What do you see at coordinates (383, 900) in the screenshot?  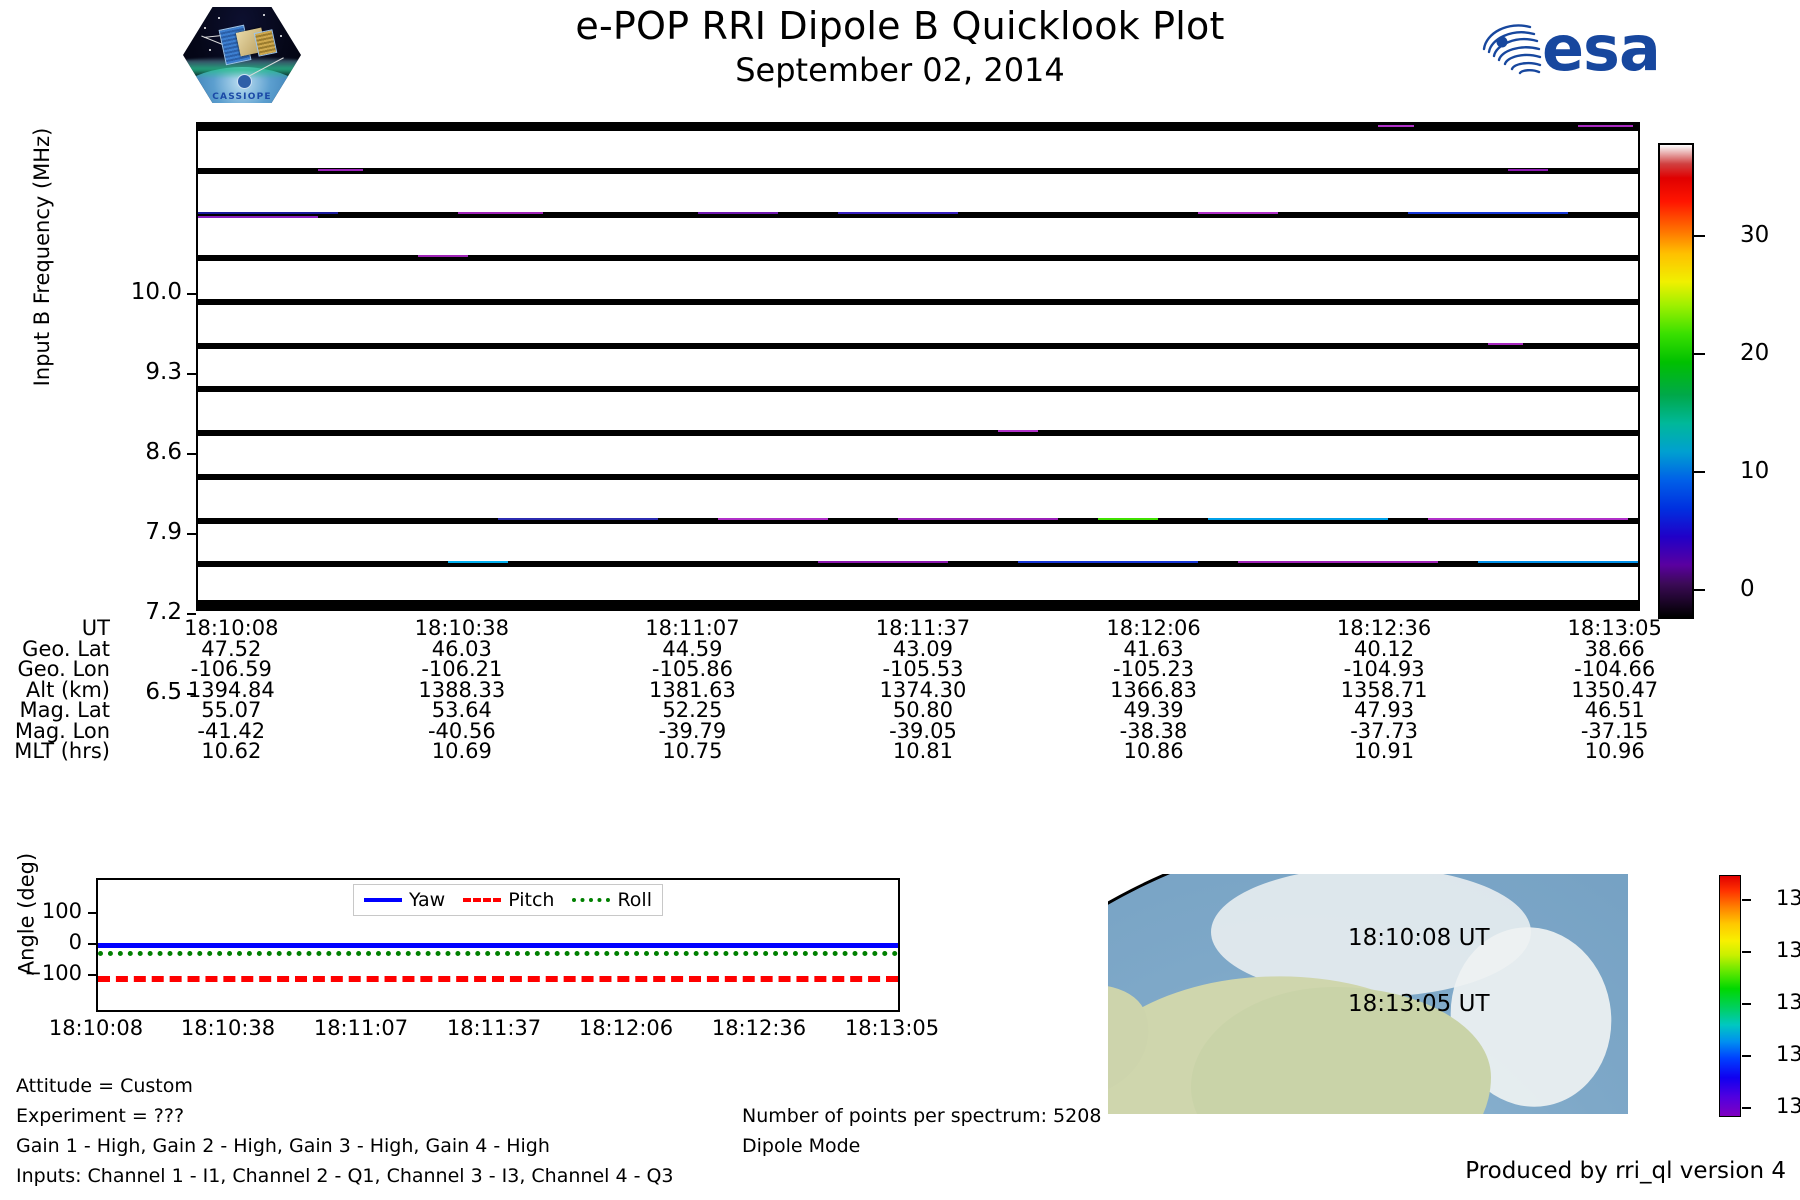 I see `legend-swatch-yaw` at bounding box center [383, 900].